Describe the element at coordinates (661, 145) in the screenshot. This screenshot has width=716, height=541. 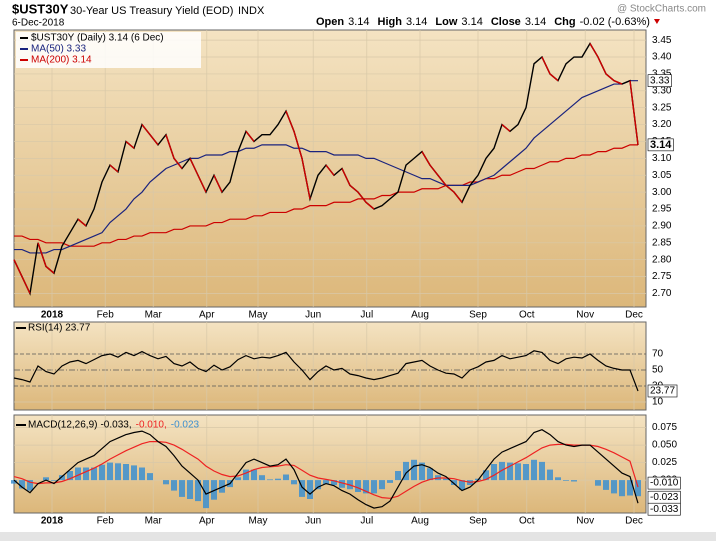
I see `value-badge: 3.14` at that location.